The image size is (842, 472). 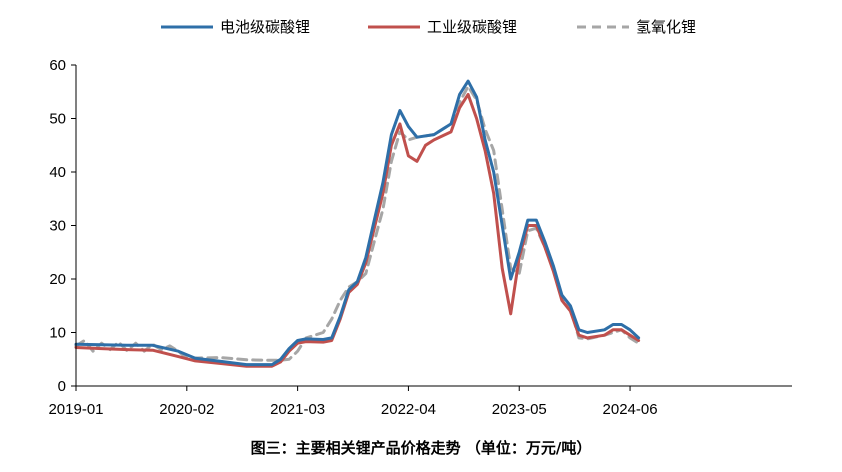 I want to click on y-tick-label: 60, so click(x=57, y=65).